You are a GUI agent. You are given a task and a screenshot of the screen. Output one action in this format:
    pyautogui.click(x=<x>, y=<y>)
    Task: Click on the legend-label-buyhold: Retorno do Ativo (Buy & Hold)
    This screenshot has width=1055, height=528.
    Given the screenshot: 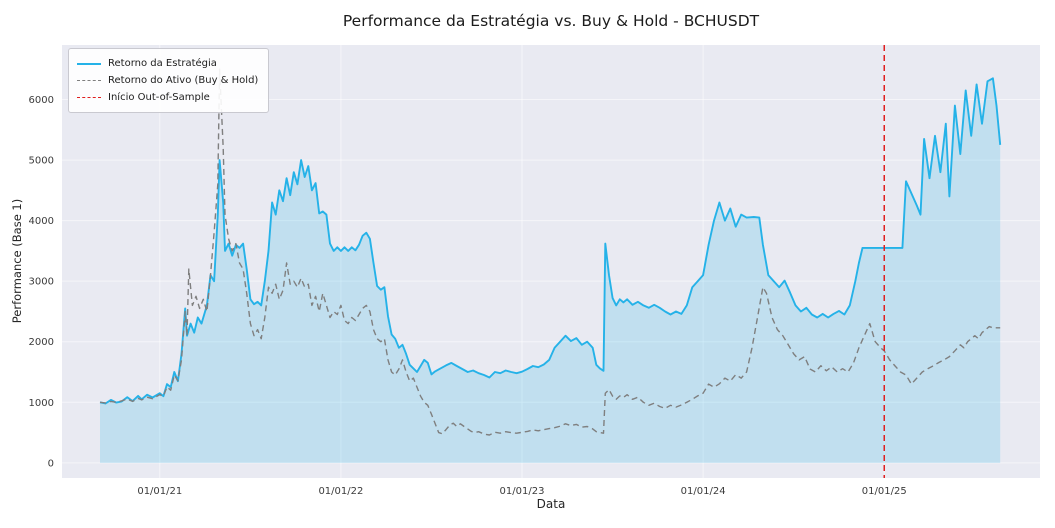 What is the action you would take?
    pyautogui.click(x=183, y=80)
    